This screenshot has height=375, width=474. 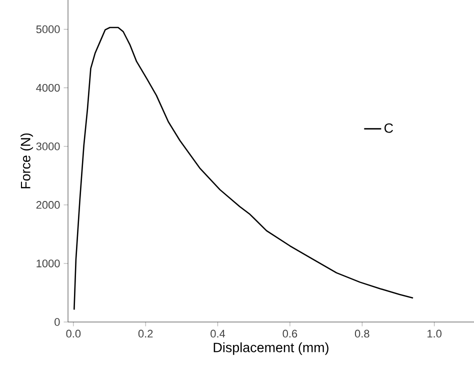 What do you see at coordinates (271, 348) in the screenshot?
I see `x-axis-title: Displacement (mm)` at bounding box center [271, 348].